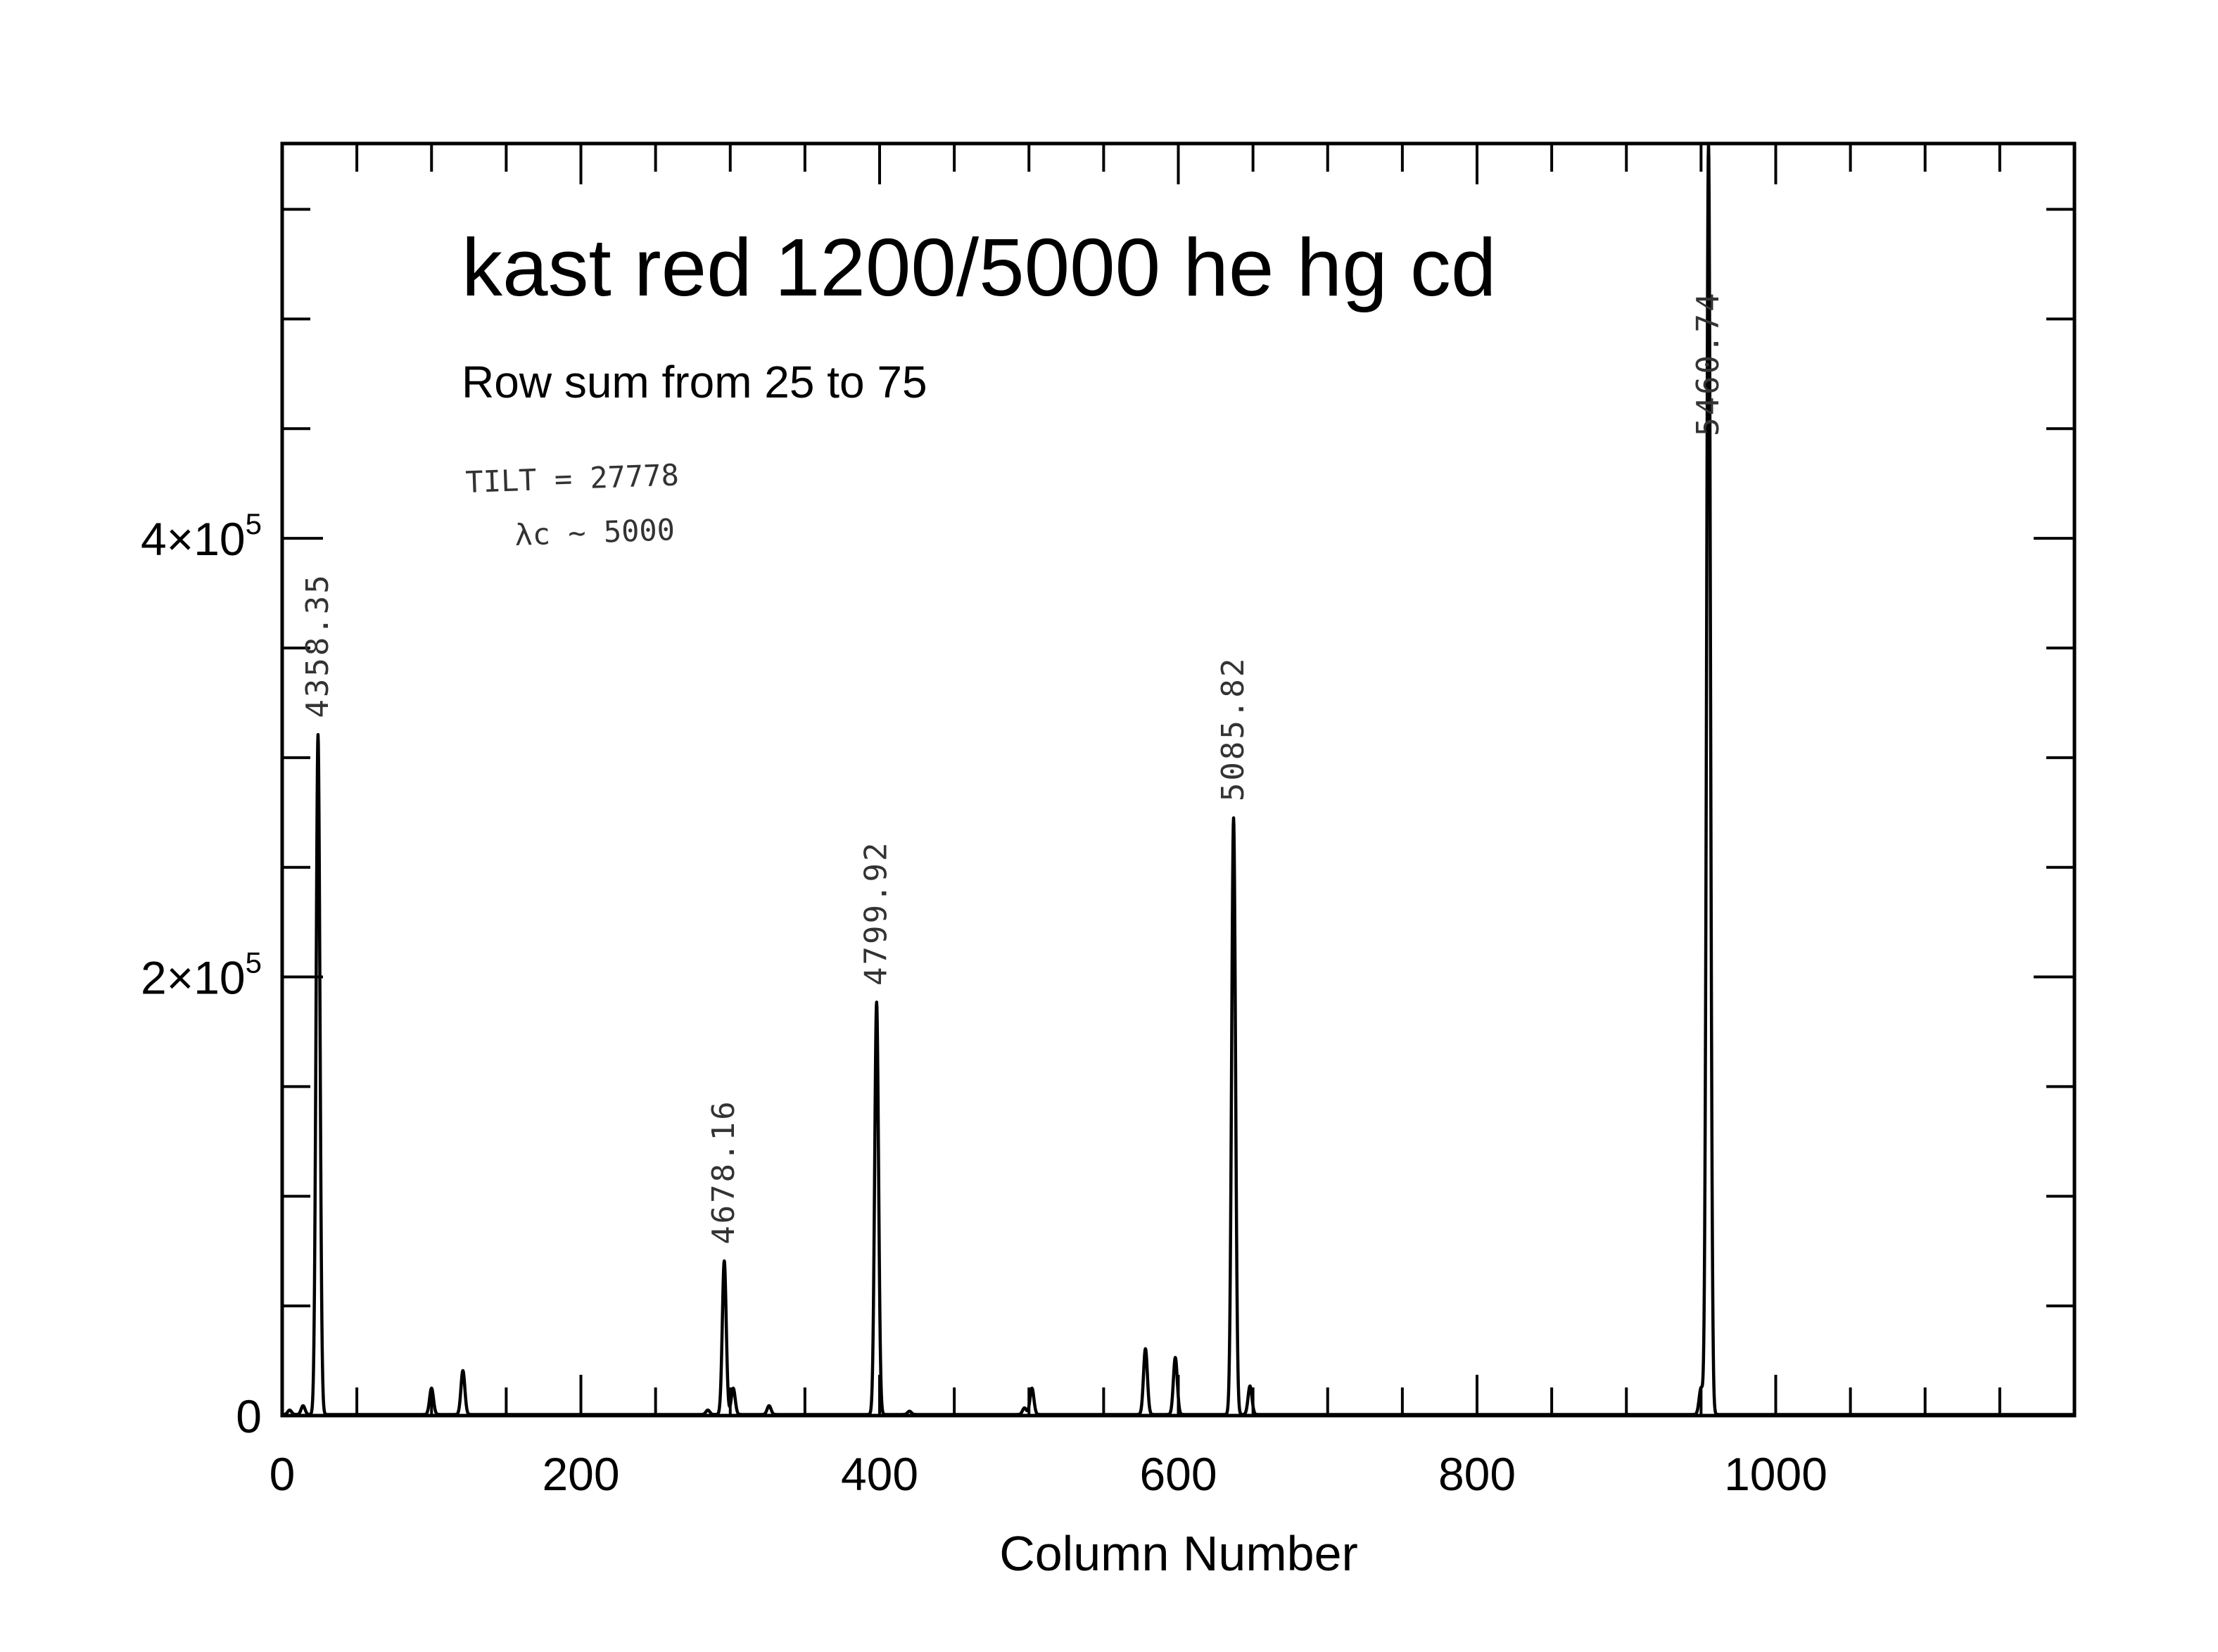  What do you see at coordinates (1775, 1474) in the screenshot?
I see `x-tick-label: 1000` at bounding box center [1775, 1474].